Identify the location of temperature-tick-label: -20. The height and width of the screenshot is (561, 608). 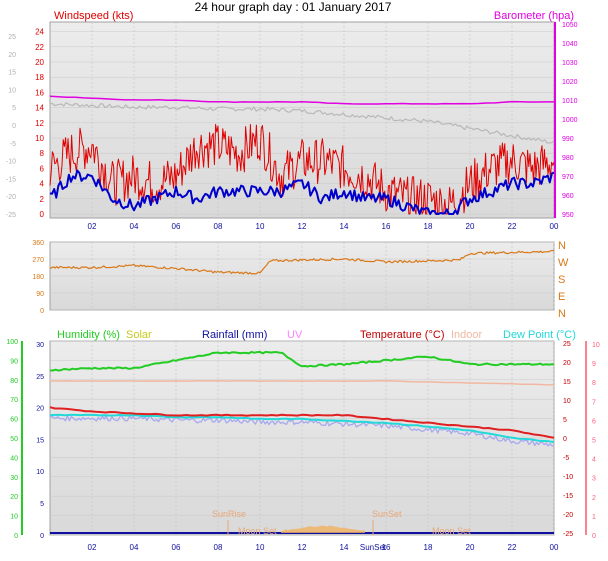
(568, 515).